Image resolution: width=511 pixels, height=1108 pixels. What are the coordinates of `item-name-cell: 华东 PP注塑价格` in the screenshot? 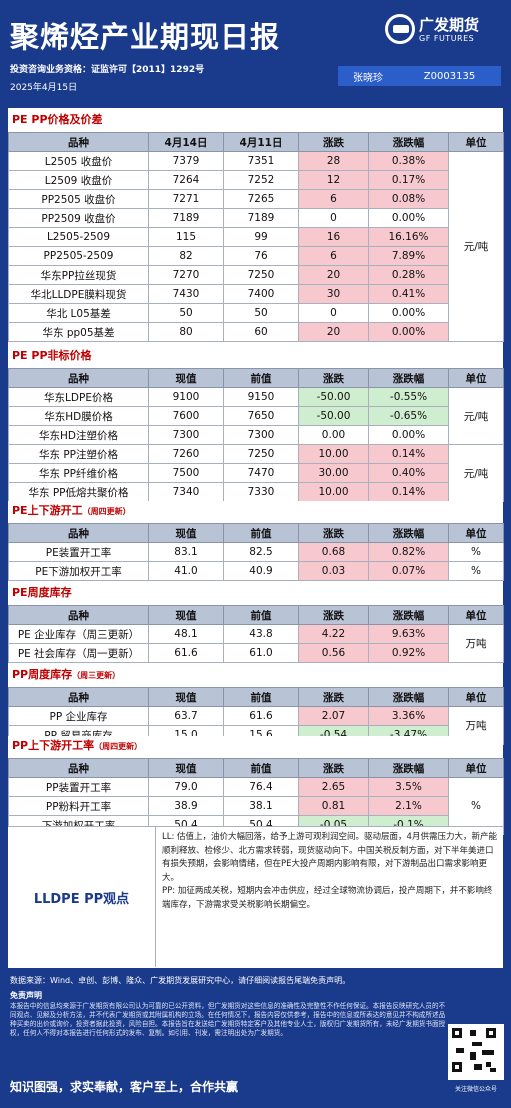 It's located at (78, 454).